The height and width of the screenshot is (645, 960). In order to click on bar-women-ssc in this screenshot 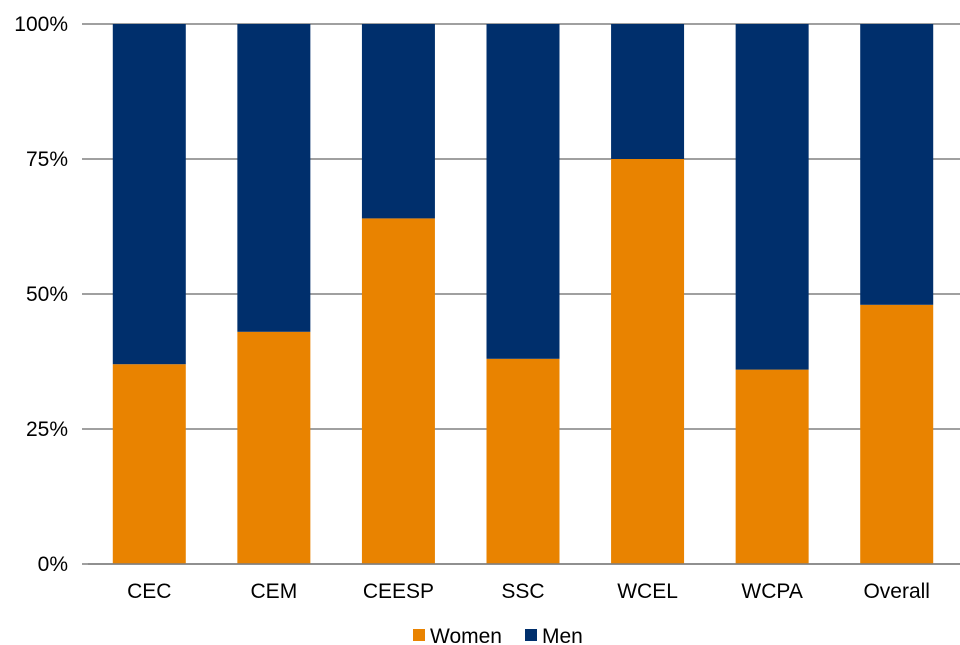, I will do `click(523, 461)`.